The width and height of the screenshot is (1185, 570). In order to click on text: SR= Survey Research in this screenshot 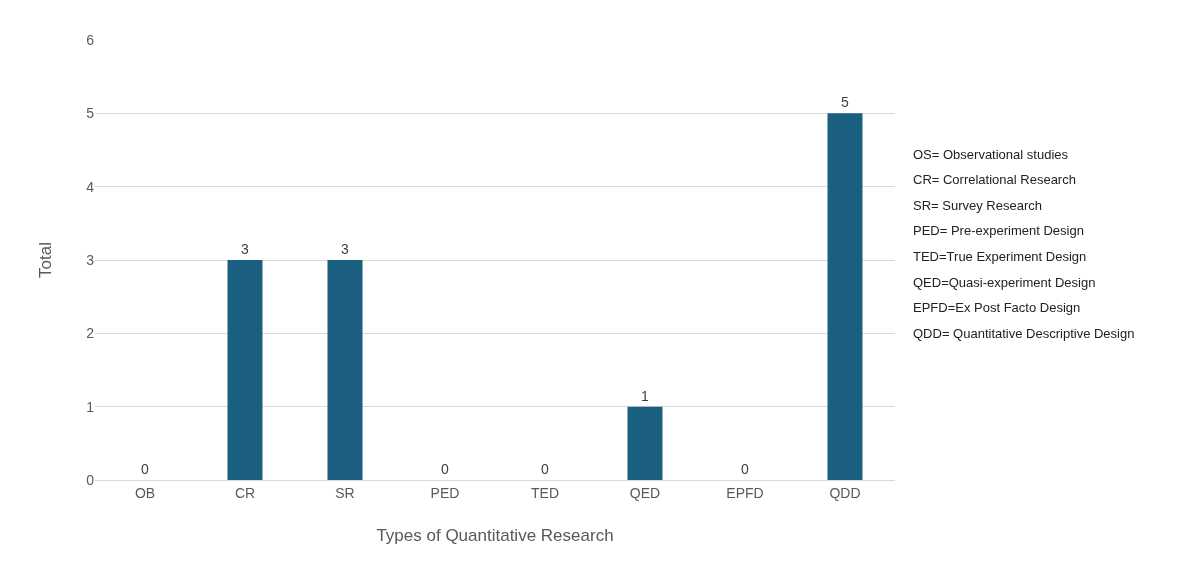, I will do `click(977, 205)`.